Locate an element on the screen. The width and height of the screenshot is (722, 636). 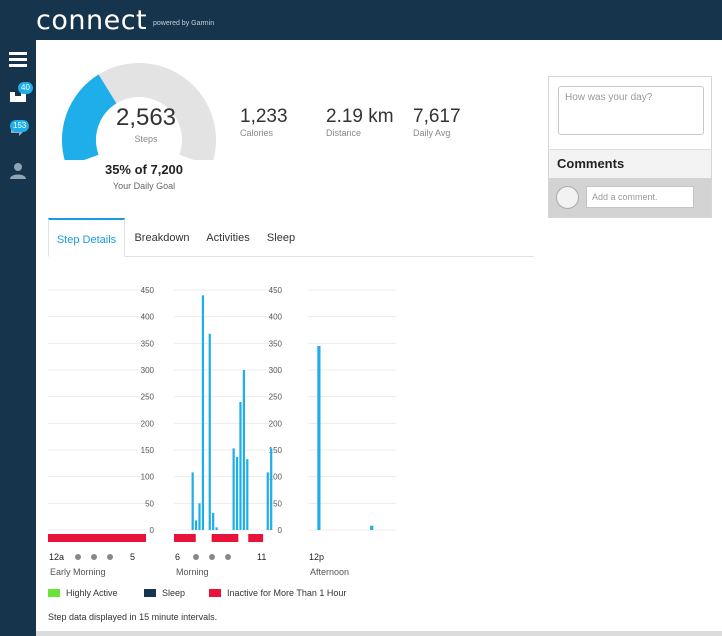
legend-swatch-inactive is located at coordinates (215, 593).